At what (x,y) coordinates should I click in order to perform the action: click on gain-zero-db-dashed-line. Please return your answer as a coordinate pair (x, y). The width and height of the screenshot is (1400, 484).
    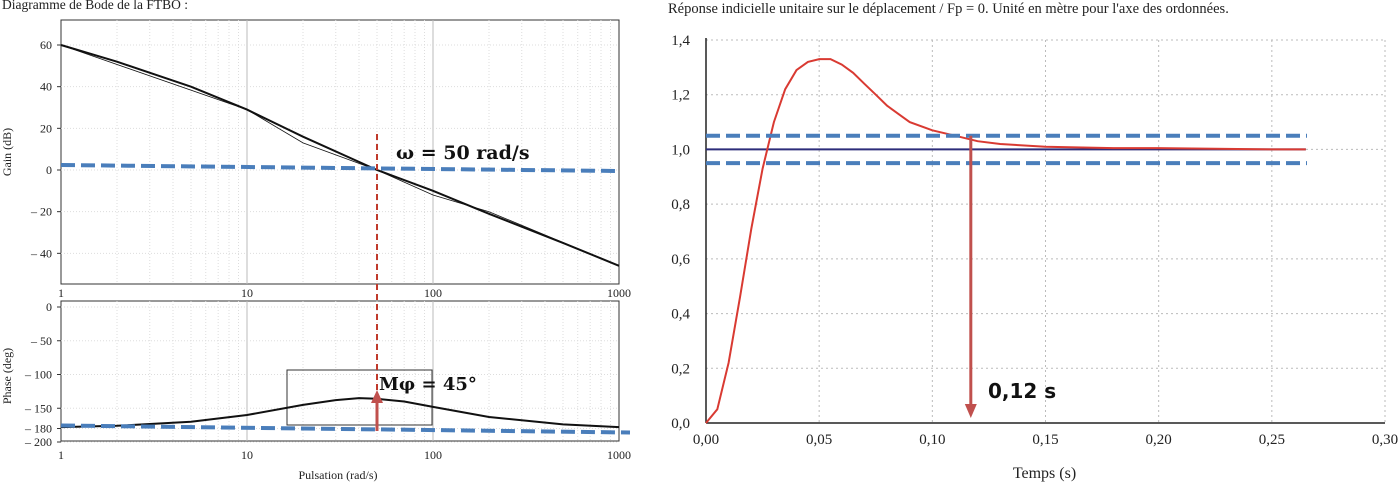
    Looking at the image, I should click on (340, 168).